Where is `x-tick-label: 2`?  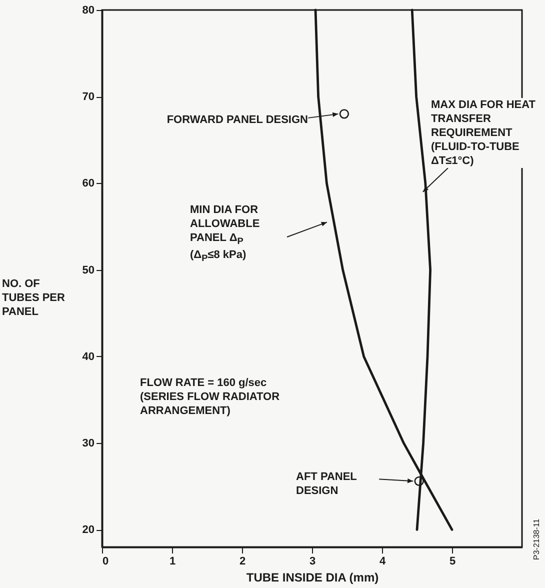
x-tick-label: 2 is located at coordinates (242, 562).